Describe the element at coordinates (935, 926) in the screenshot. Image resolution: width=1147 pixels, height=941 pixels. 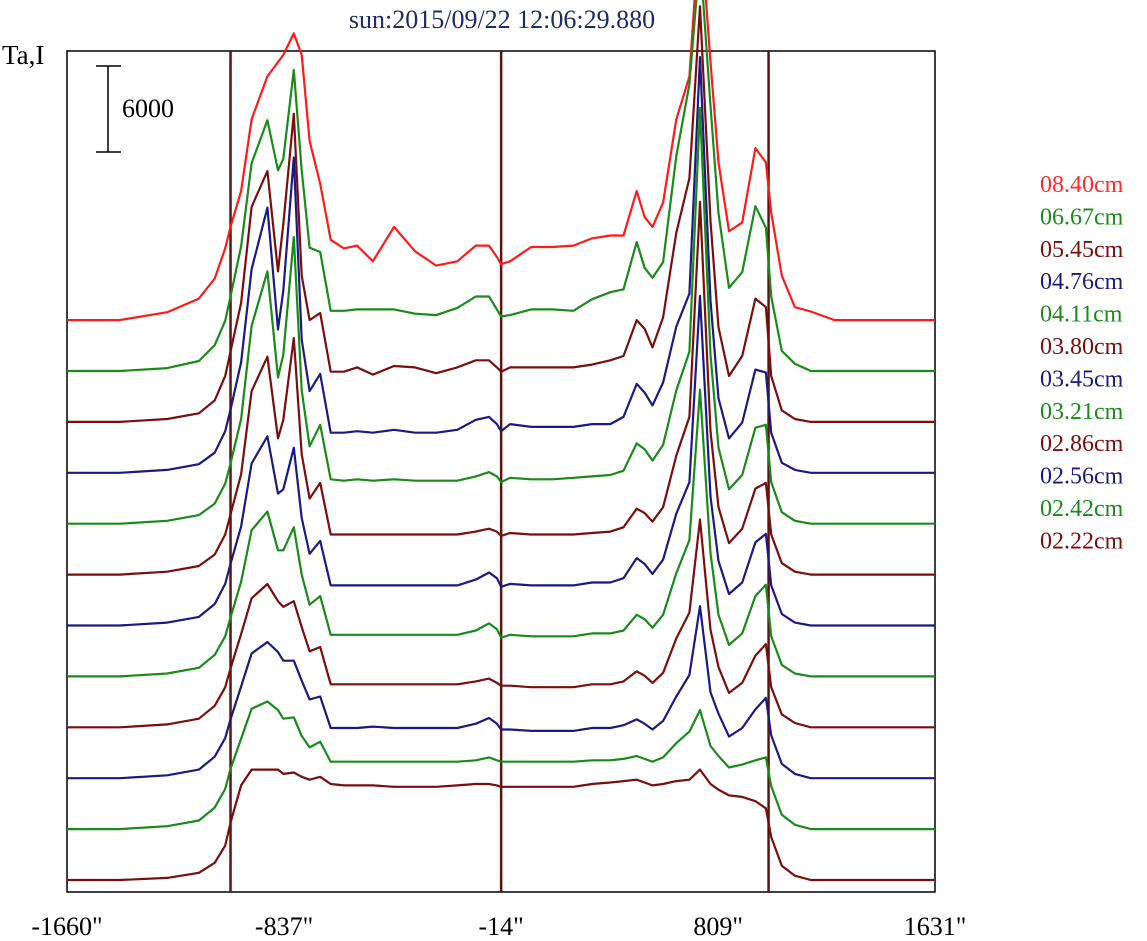
I see `x-tick-label: 1631"` at that location.